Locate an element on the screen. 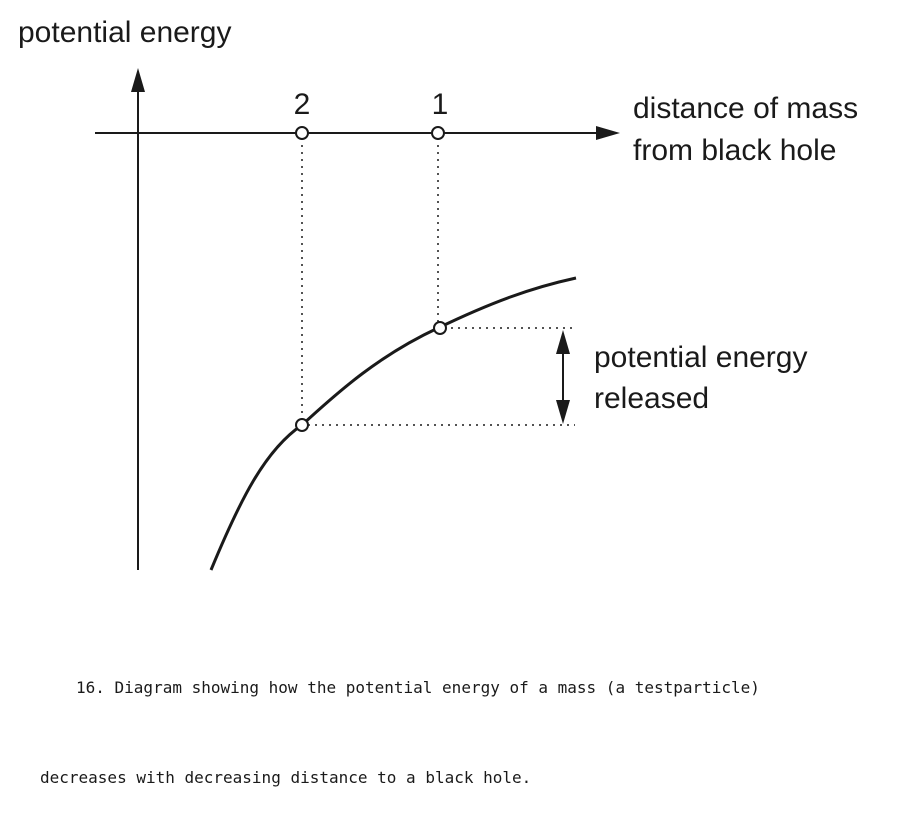 This screenshot has width=912, height=823. y-axis-label: potential energy is located at coordinates (125, 32).